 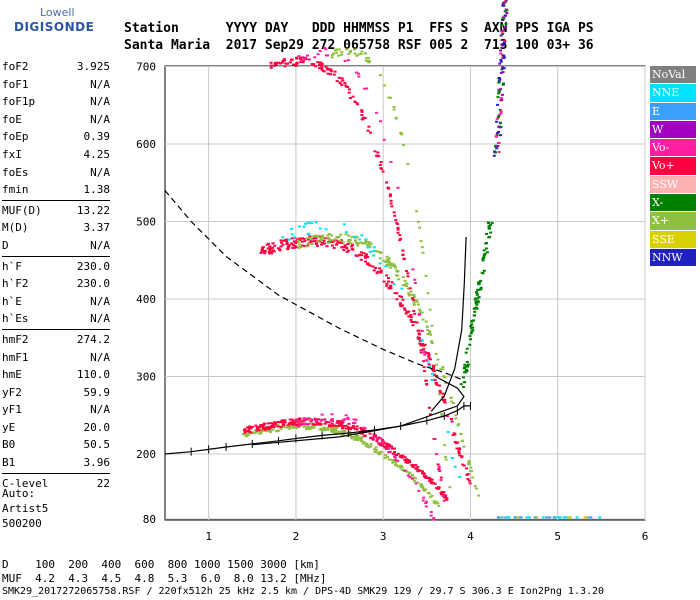 What do you see at coordinates (56, 393) in the screenshot?
I see `param-row-yf2: yF2 59.9` at bounding box center [56, 393].